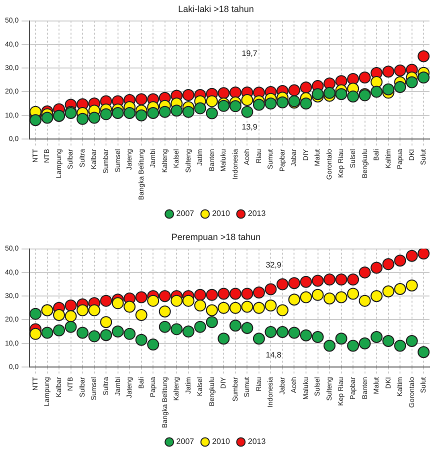  What do you see at coordinates (274, 265) in the screenshot?
I see `annotation: 32,9` at bounding box center [274, 265].